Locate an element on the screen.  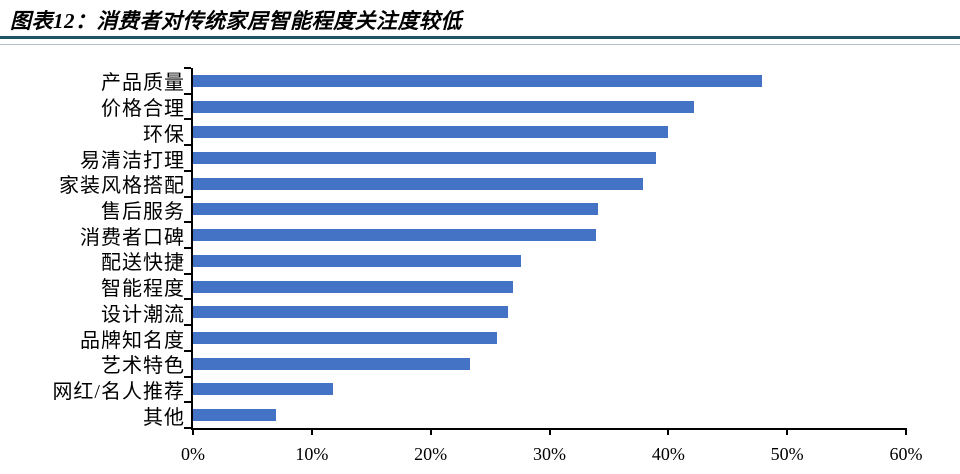
category-label: 售后服务 is located at coordinates (143, 211).